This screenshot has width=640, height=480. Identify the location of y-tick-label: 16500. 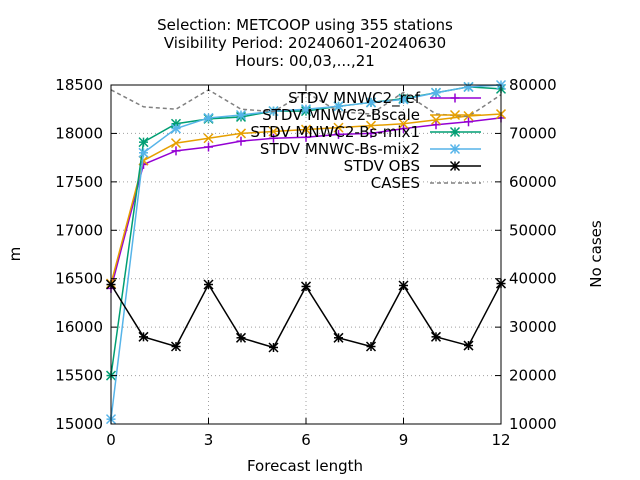
(79, 279).